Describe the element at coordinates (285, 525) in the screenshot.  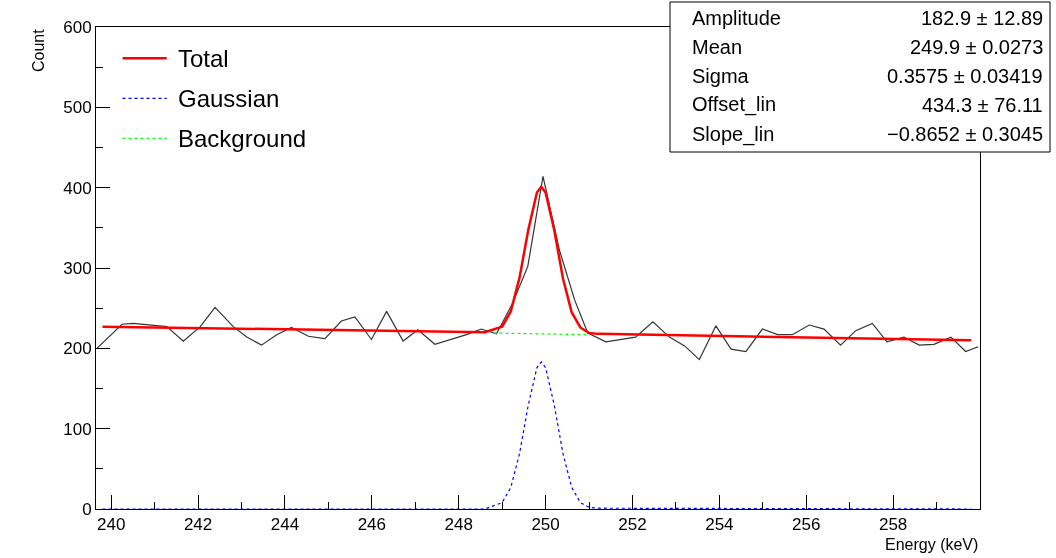
I see `x-tick-label: 244` at that location.